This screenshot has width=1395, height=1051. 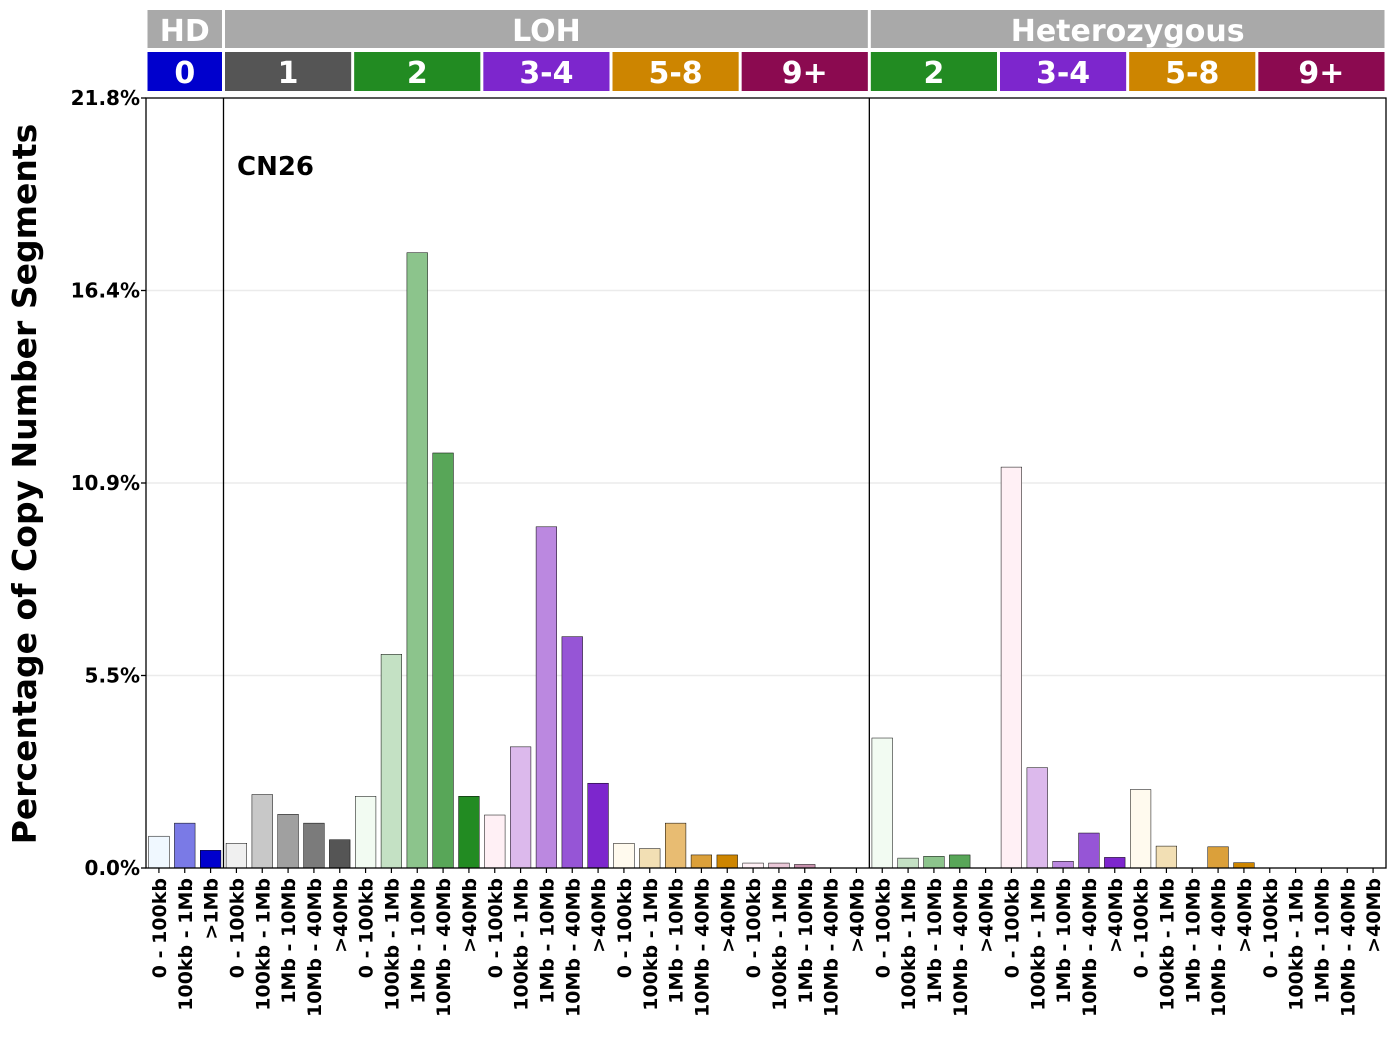 I want to click on y-tick-label: 10.9%, so click(x=105, y=483).